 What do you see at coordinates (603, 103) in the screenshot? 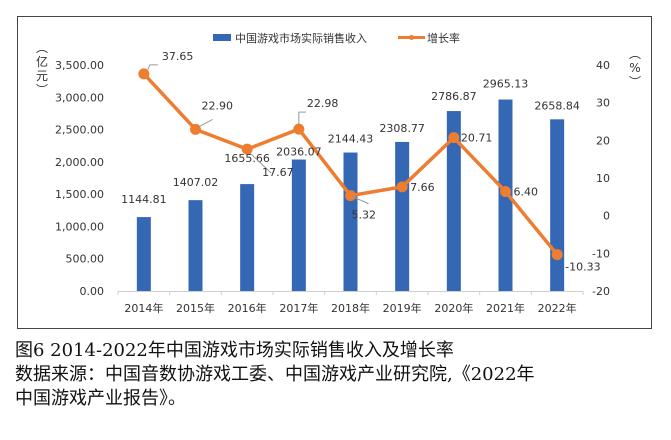
I see `y-right-tick-label: 30` at bounding box center [603, 103].